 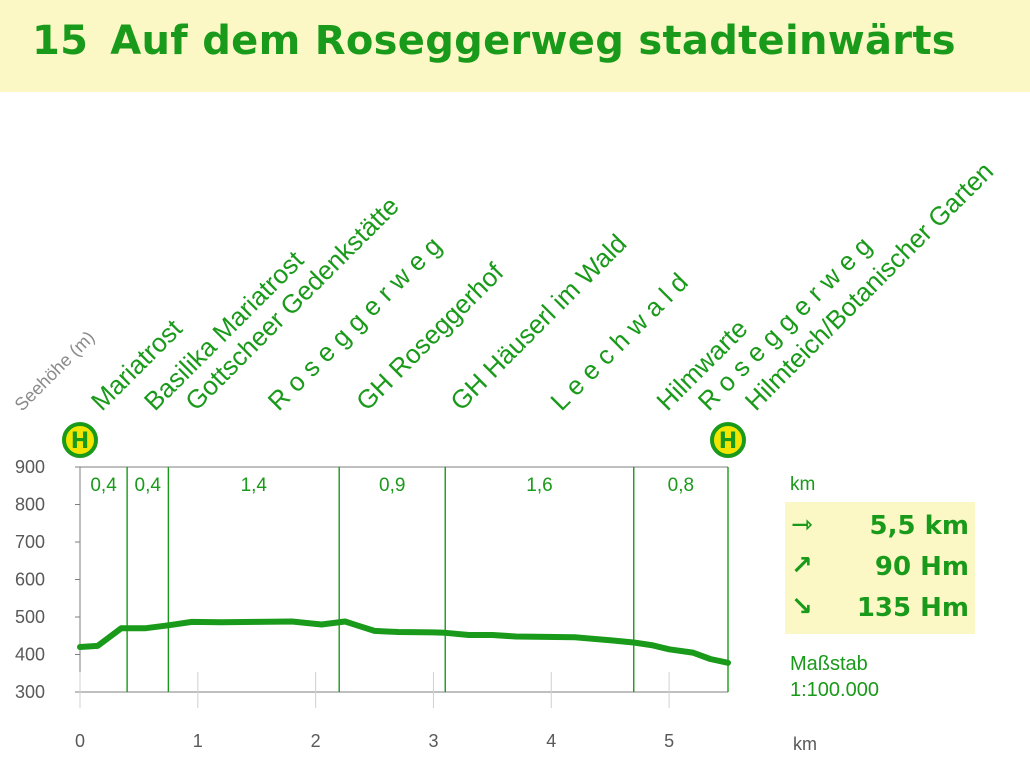 What do you see at coordinates (921, 567) in the screenshot?
I see `ascent-value: 90 Hm` at bounding box center [921, 567].